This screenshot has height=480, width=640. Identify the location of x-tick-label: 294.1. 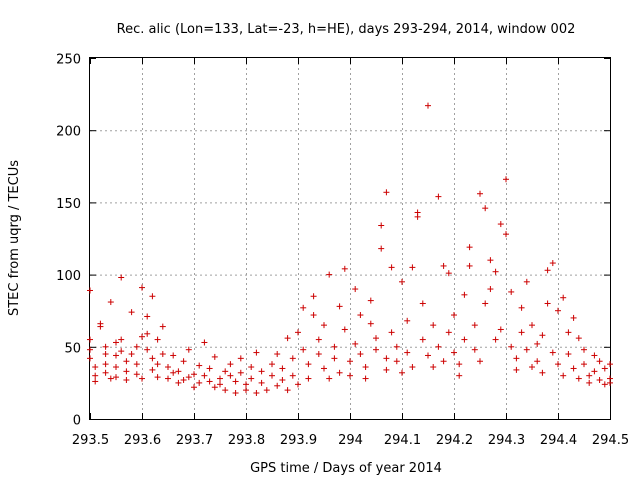
(402, 440).